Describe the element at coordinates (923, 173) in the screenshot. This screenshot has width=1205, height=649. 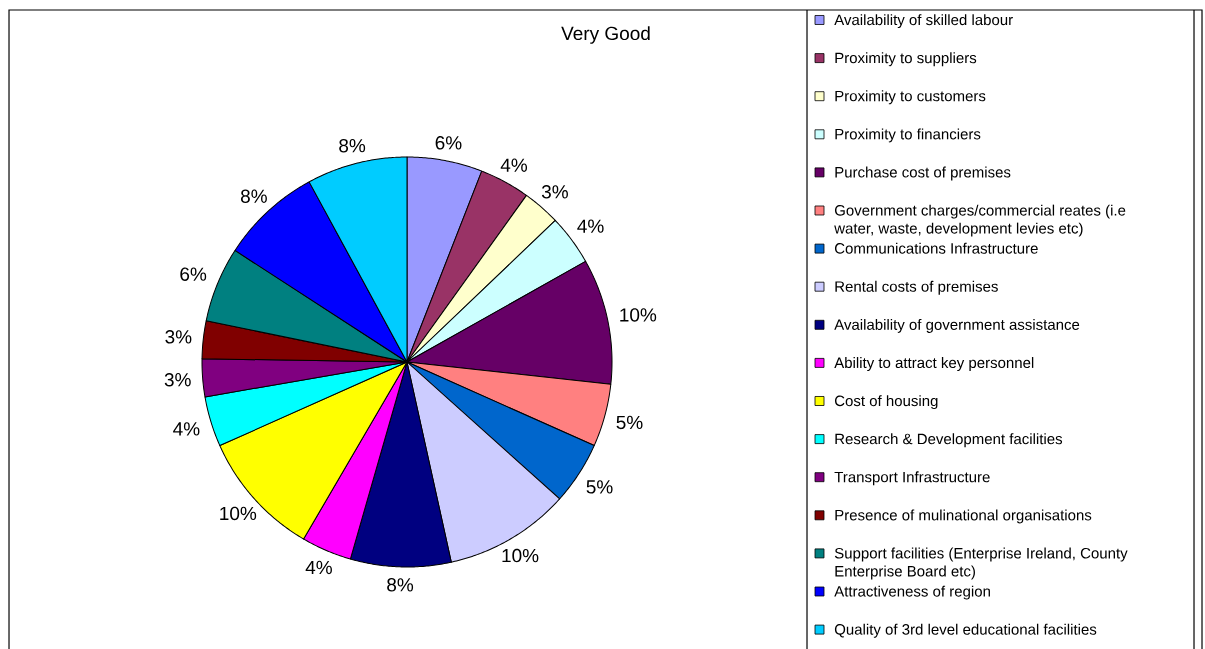
I see `legend-label: Purchase cost of premises` at that location.